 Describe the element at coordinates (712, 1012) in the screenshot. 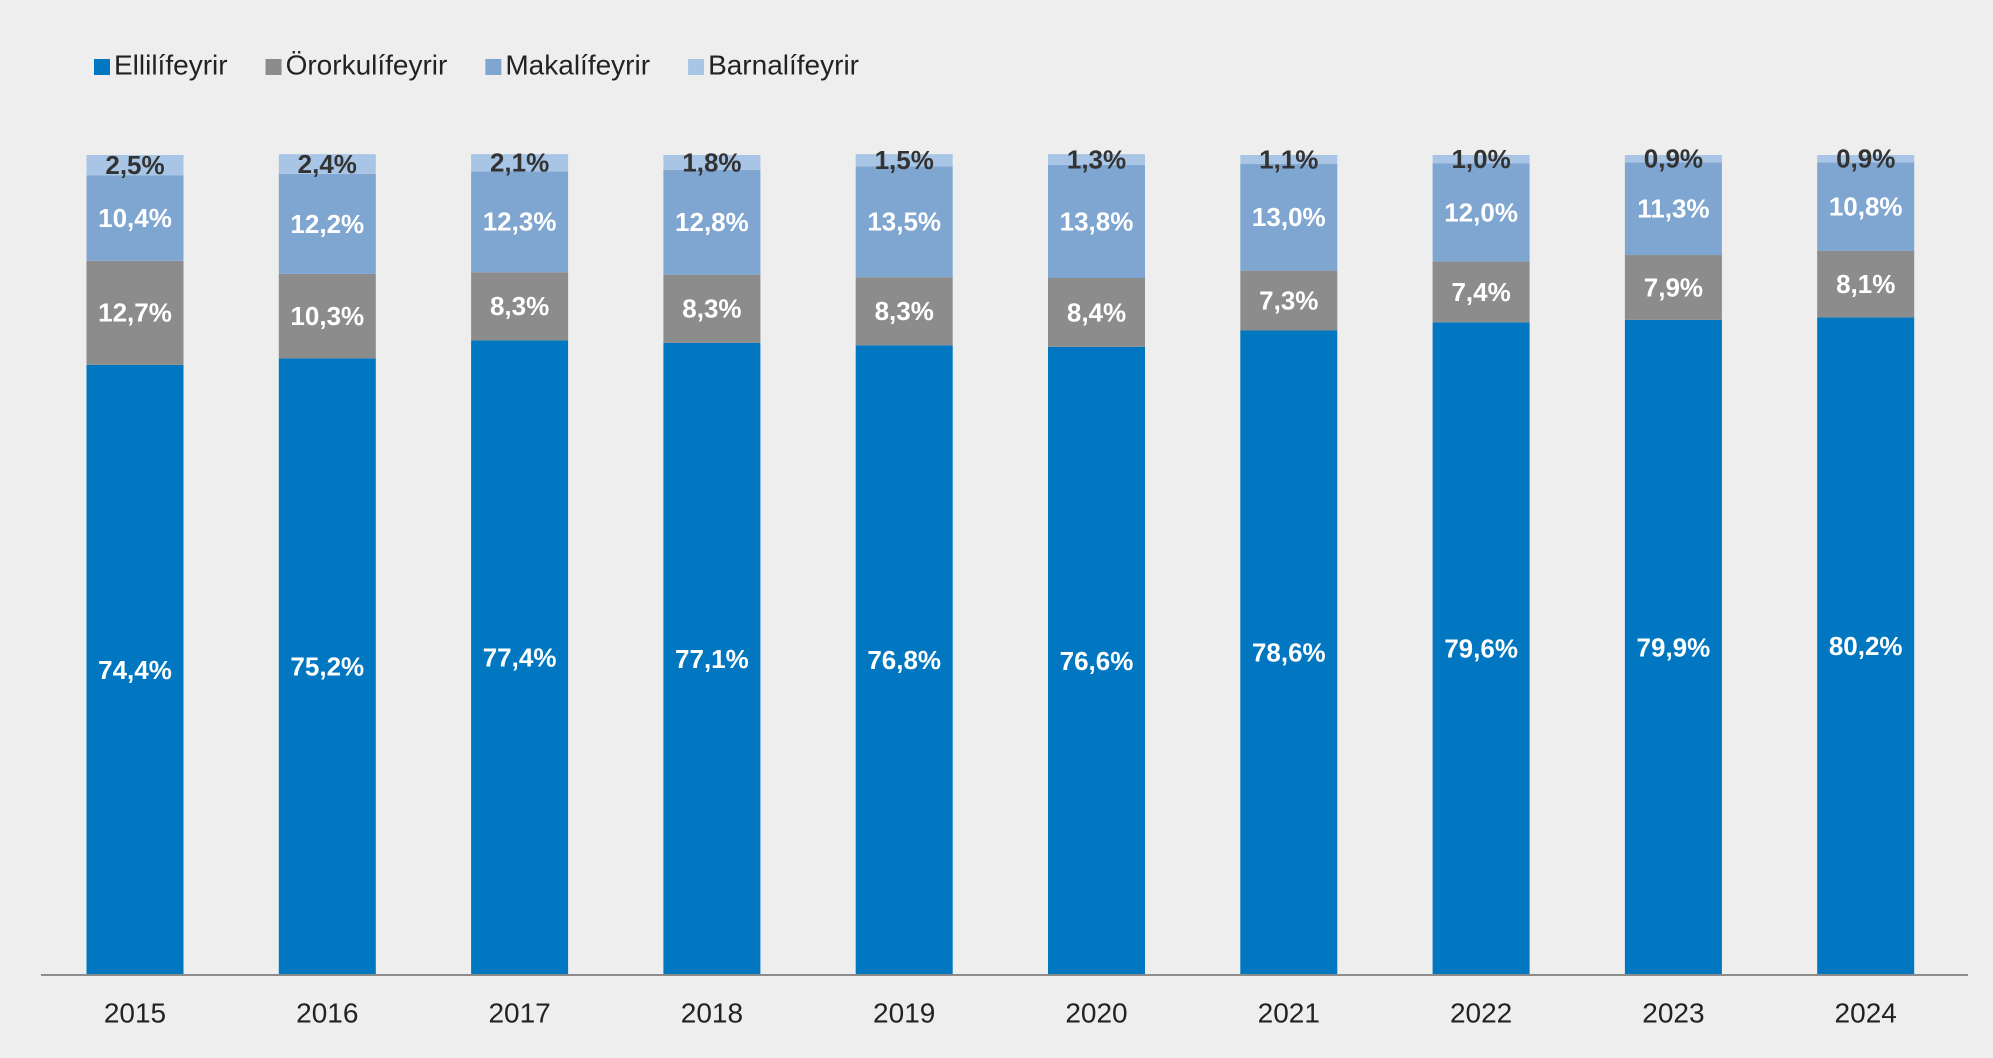

I see `x-tick-label: 2018` at that location.